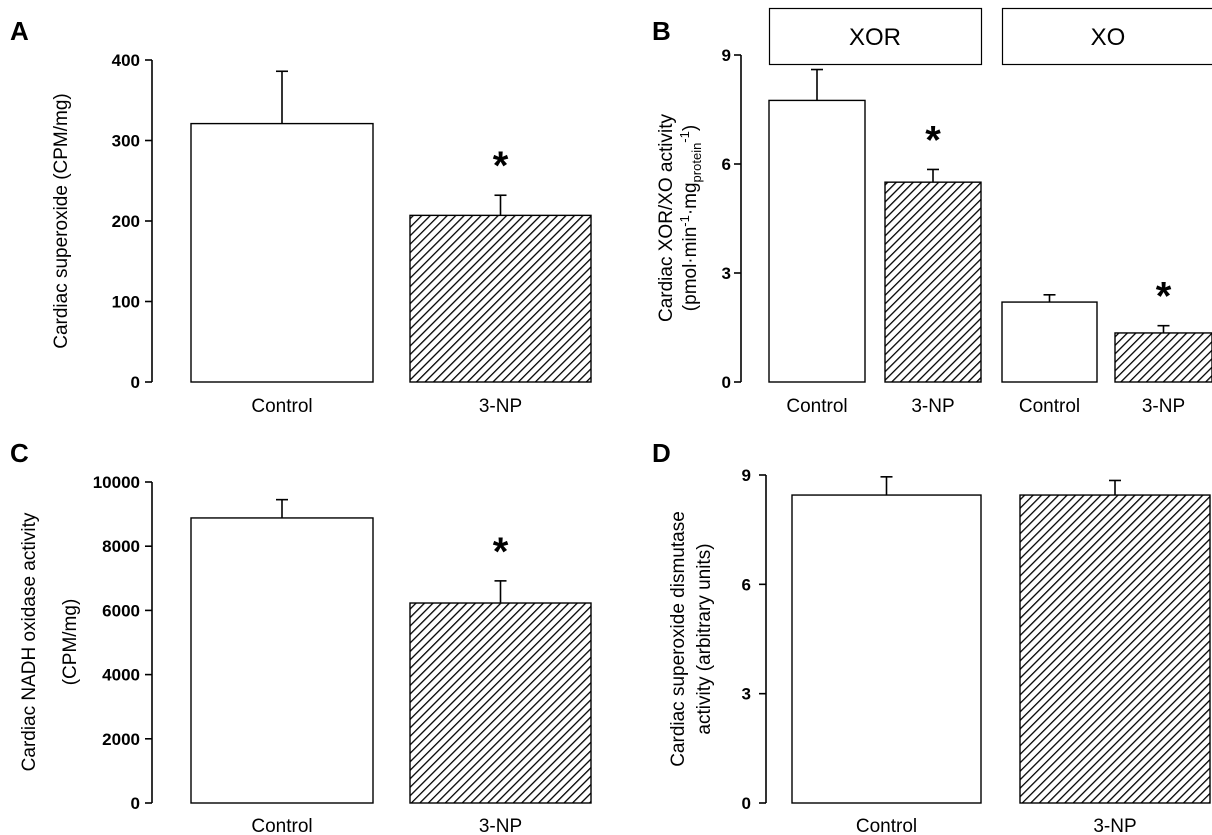 The width and height of the screenshot is (1212, 835). Describe the element at coordinates (126, 141) in the screenshot. I see `y-tick-label: 300` at that location.